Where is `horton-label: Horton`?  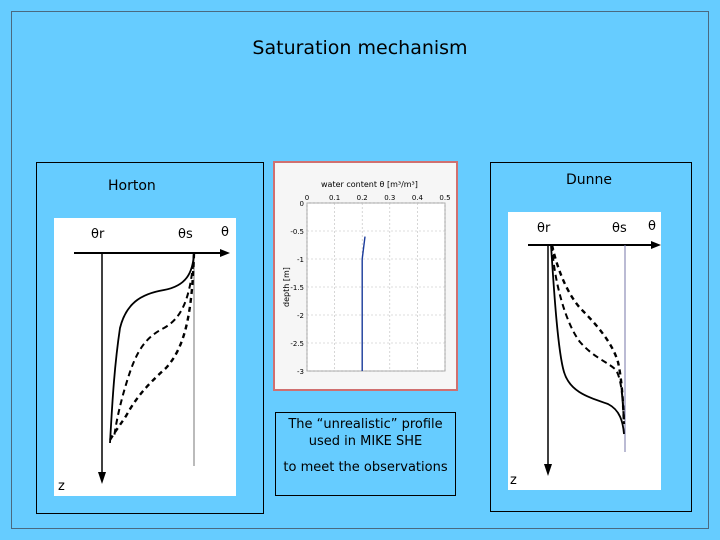
horton-label: Horton is located at coordinates (132, 186).